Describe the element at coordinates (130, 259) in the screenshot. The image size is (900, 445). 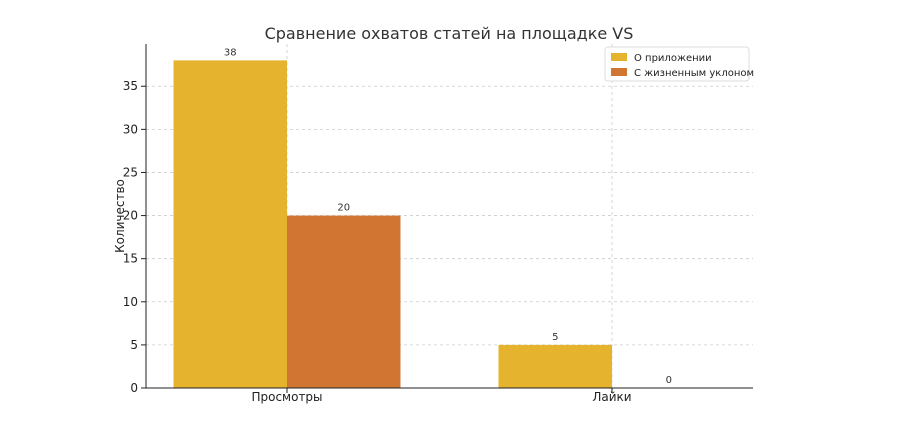
I see `y-tick-label: 15` at that location.